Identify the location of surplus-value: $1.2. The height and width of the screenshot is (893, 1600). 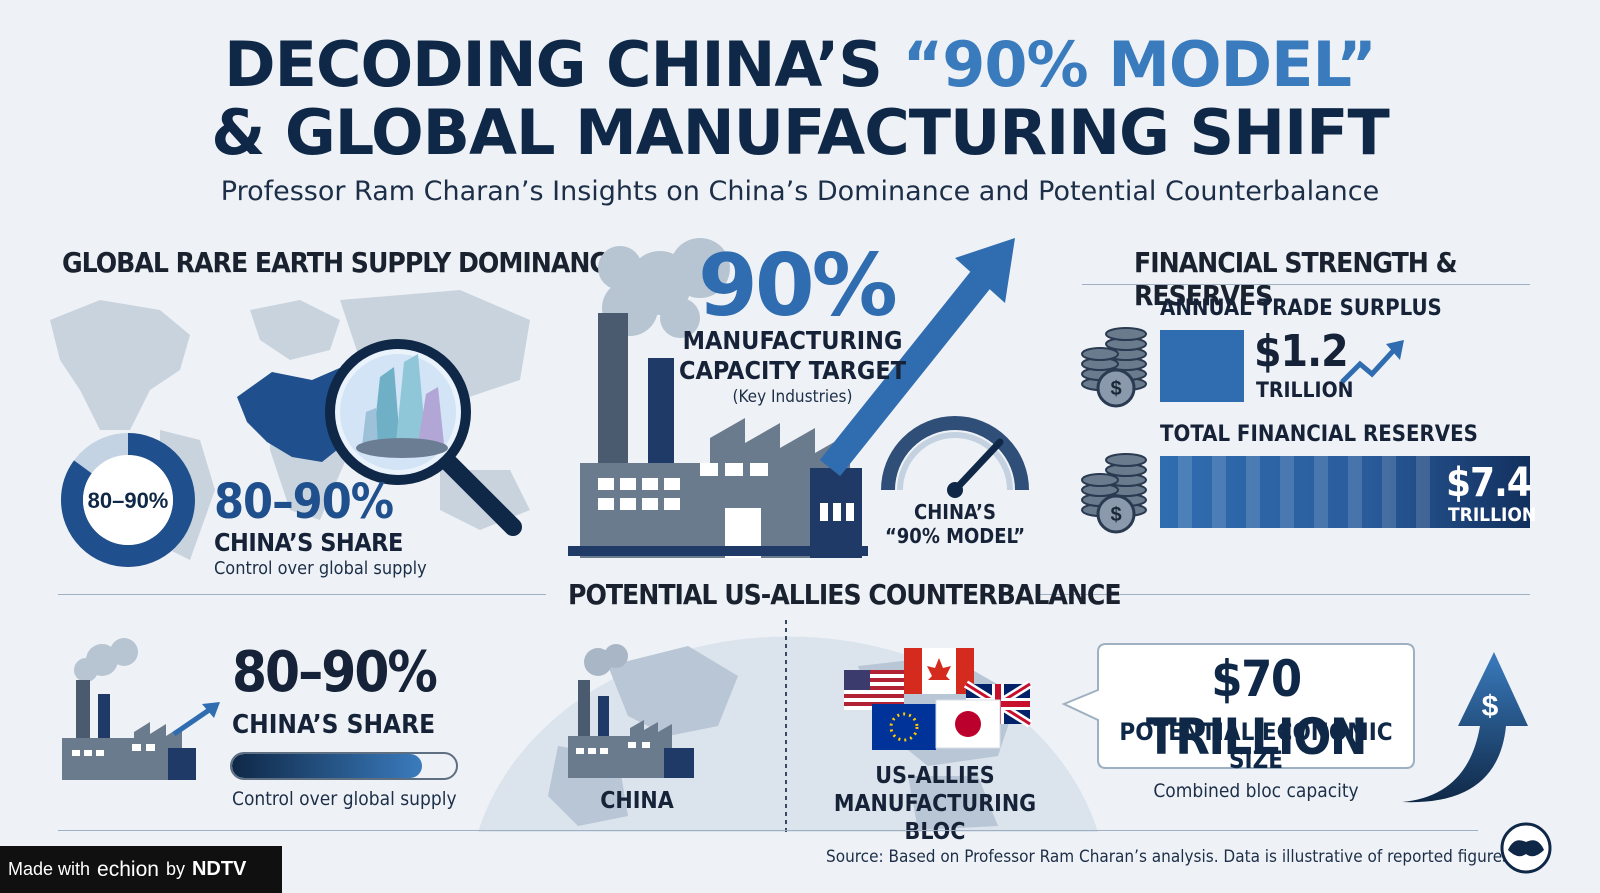
(1301, 351).